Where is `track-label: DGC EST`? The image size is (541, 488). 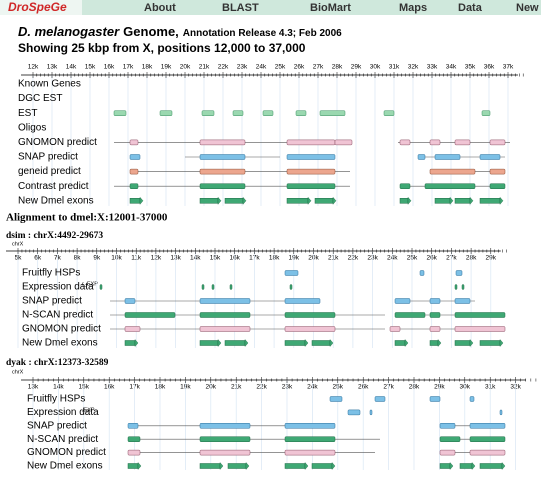
track-label: DGC EST is located at coordinates (40, 98).